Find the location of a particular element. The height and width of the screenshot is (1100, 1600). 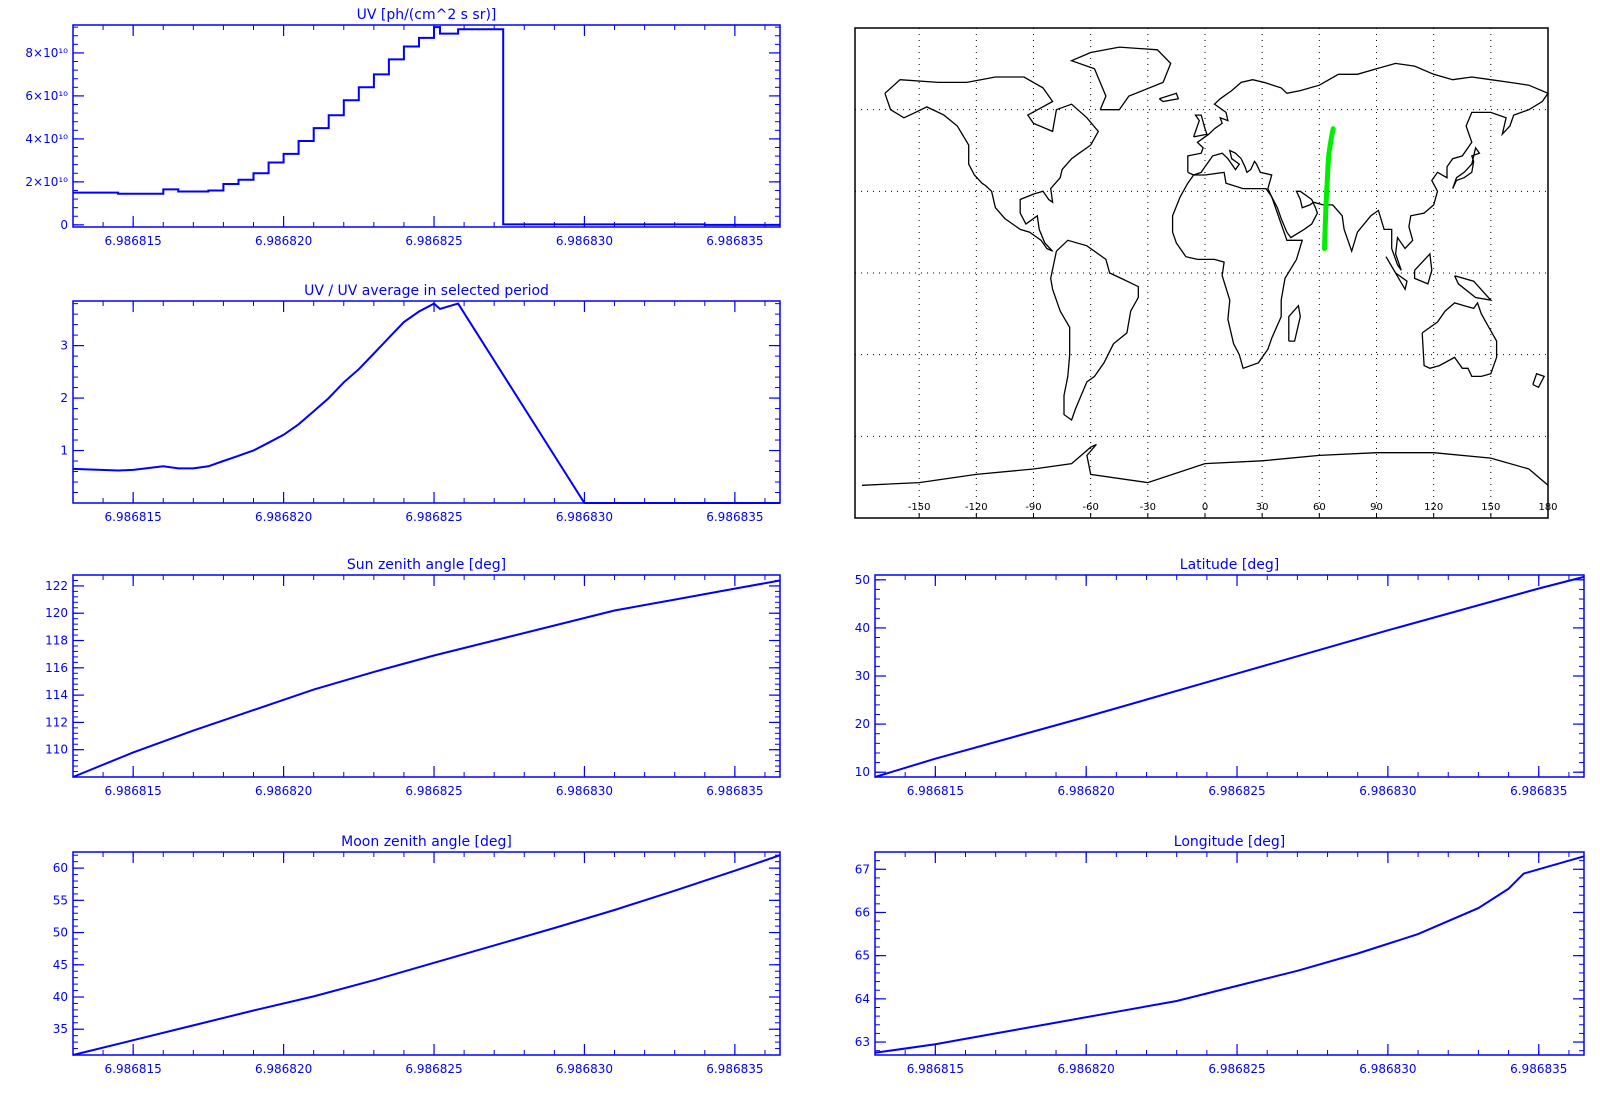

ratio-x-tick-label: 6.986820 is located at coordinates (283, 517).